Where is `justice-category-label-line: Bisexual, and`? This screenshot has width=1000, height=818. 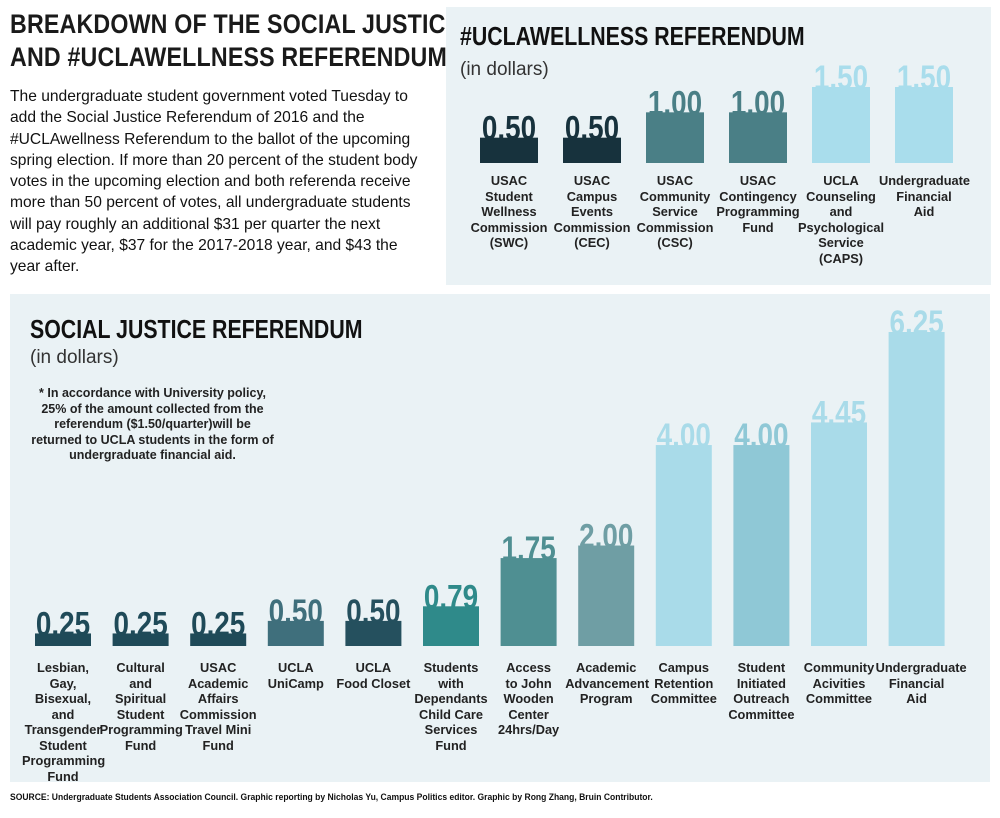
justice-category-label-line: Bisexual, and is located at coordinates (63, 706).